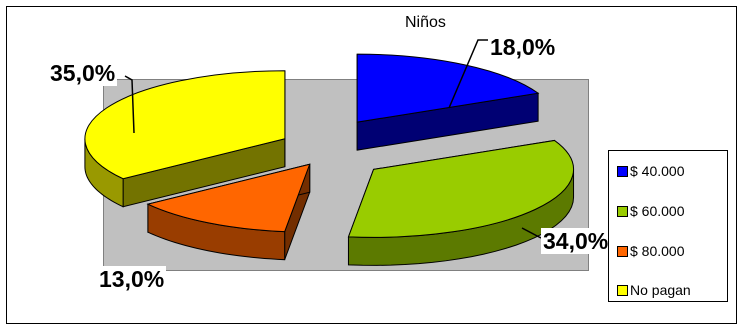 The width and height of the screenshot is (743, 327). What do you see at coordinates (132, 279) in the screenshot?
I see `data-label-80000: 13,0%` at bounding box center [132, 279].